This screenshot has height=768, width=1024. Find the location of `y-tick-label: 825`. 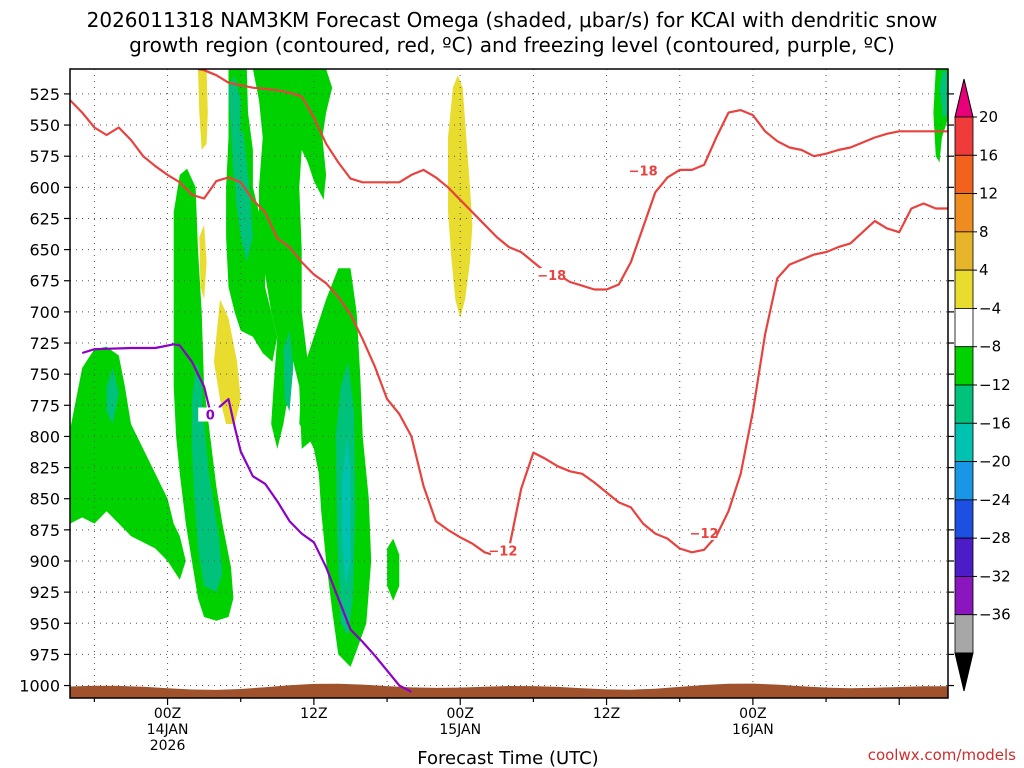

y-tick-label: 825 is located at coordinates (44, 468).